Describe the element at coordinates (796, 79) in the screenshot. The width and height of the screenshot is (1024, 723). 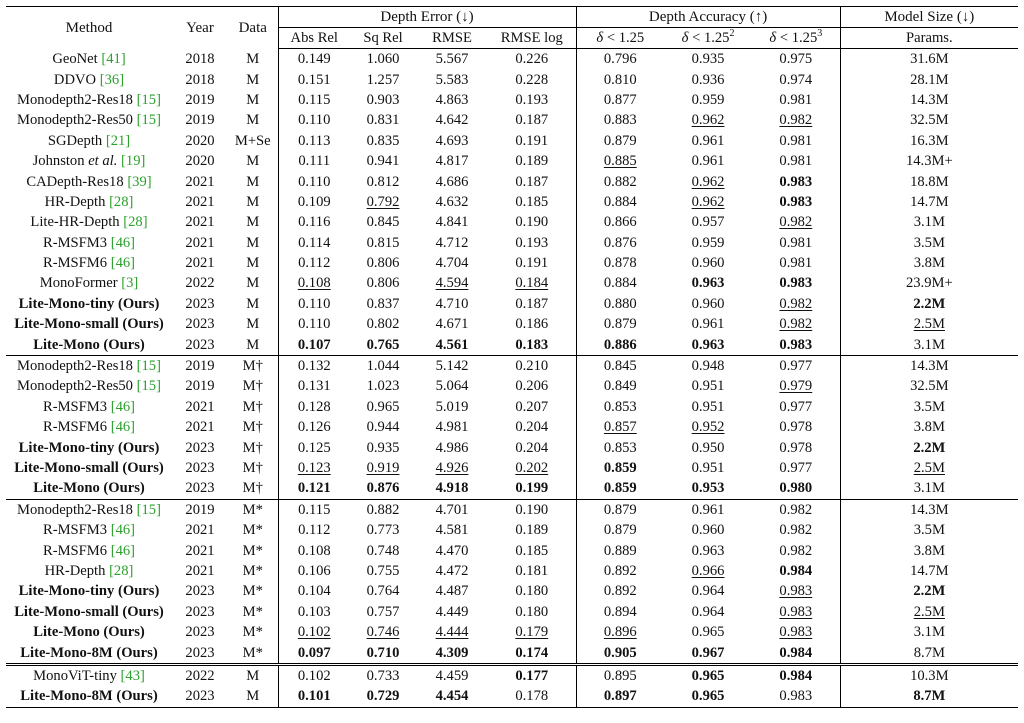
I see `delta-3-cell: 0.974` at that location.